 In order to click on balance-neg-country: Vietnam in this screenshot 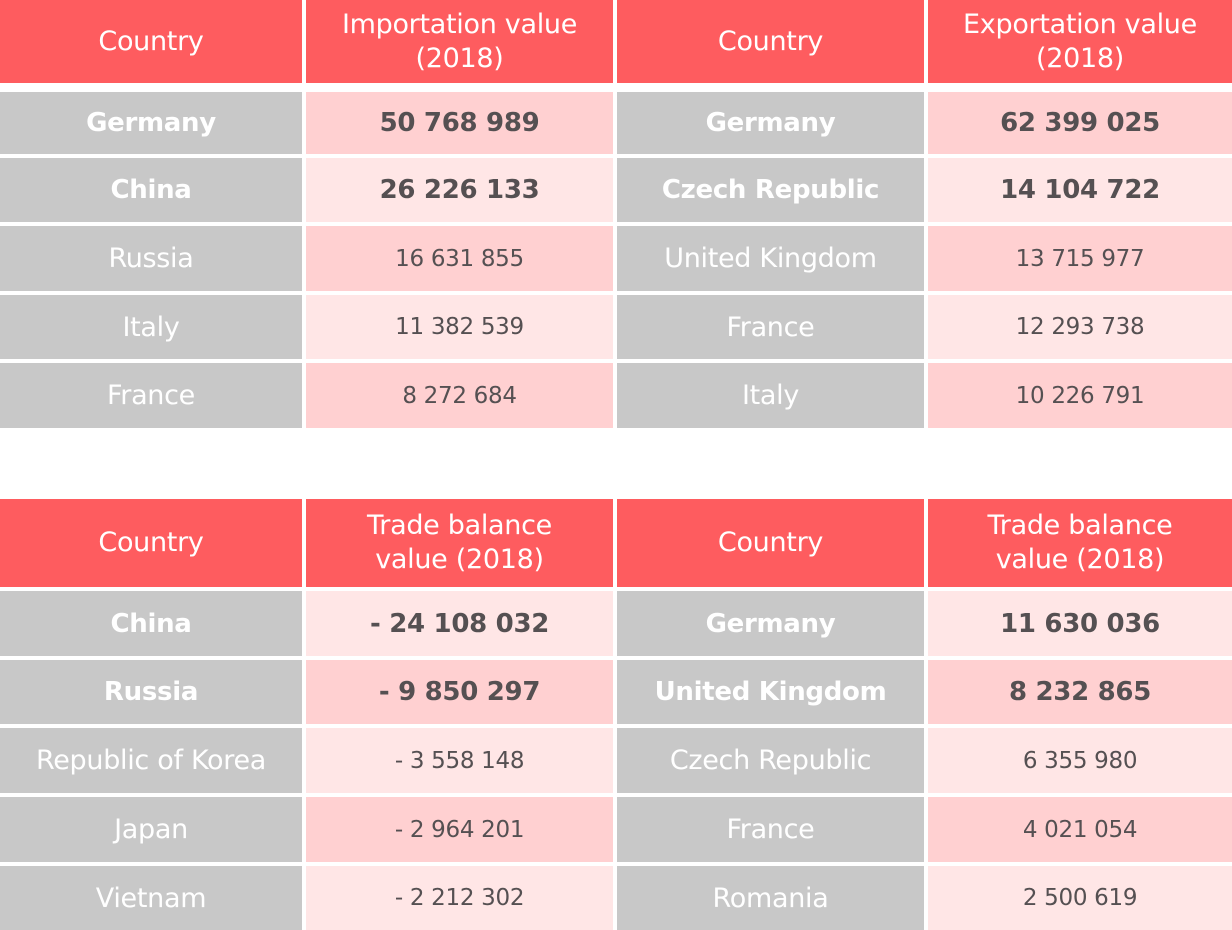, I will do `click(151, 898)`.